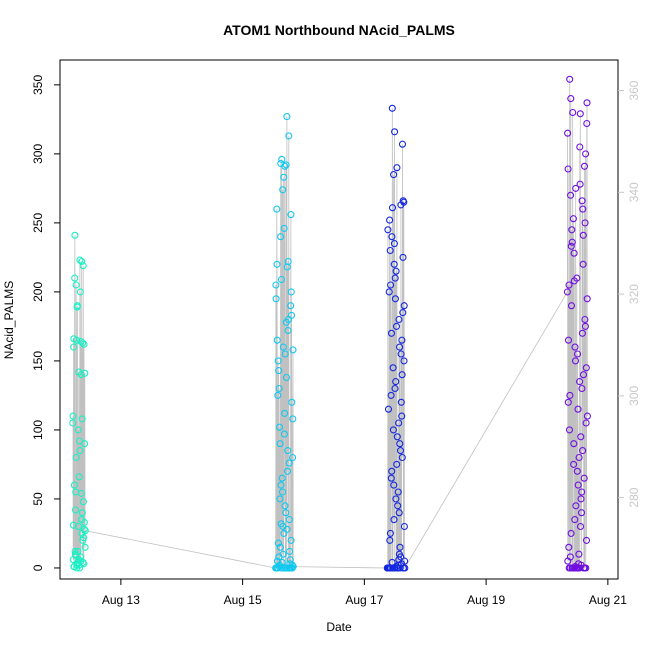  I want to click on y-right-tick-label: 300, so click(634, 395).